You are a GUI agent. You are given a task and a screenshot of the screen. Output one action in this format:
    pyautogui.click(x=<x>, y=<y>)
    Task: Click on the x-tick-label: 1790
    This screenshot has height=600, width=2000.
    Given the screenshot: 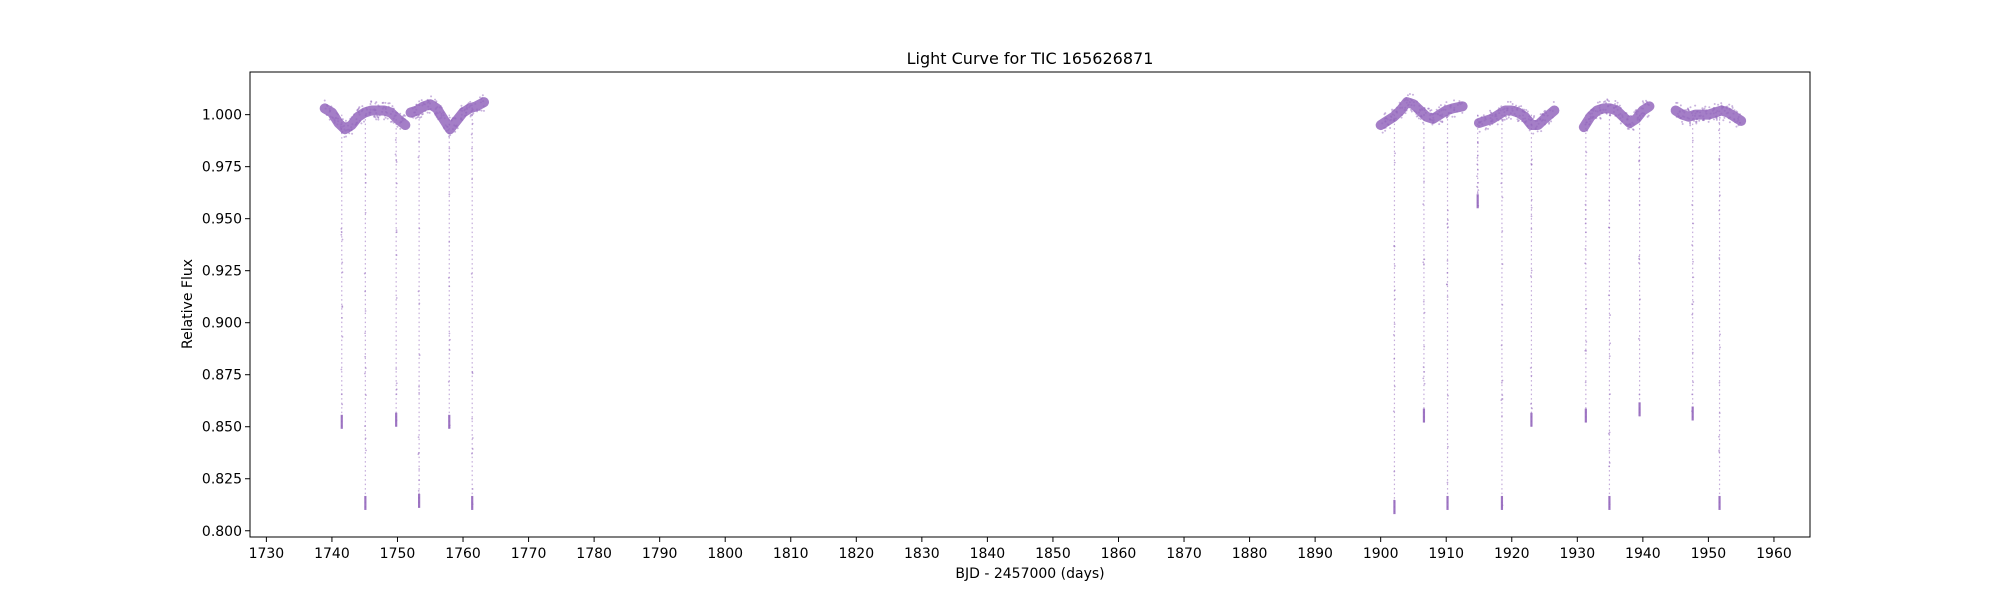 What is the action you would take?
    pyautogui.click(x=660, y=554)
    